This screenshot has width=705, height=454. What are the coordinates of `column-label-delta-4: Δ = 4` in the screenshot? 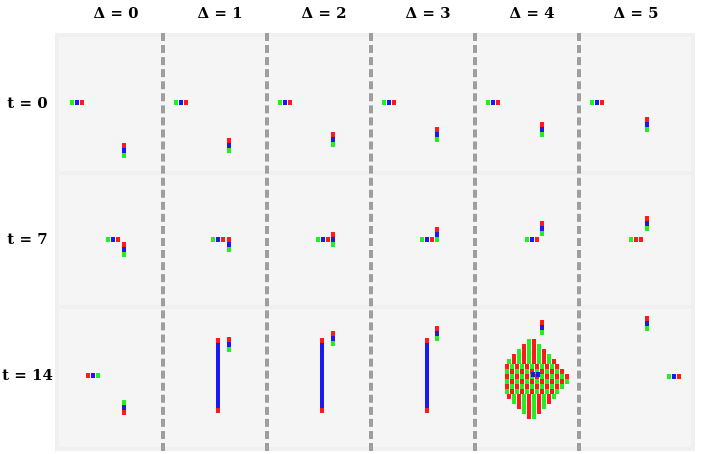 It's located at (532, 13).